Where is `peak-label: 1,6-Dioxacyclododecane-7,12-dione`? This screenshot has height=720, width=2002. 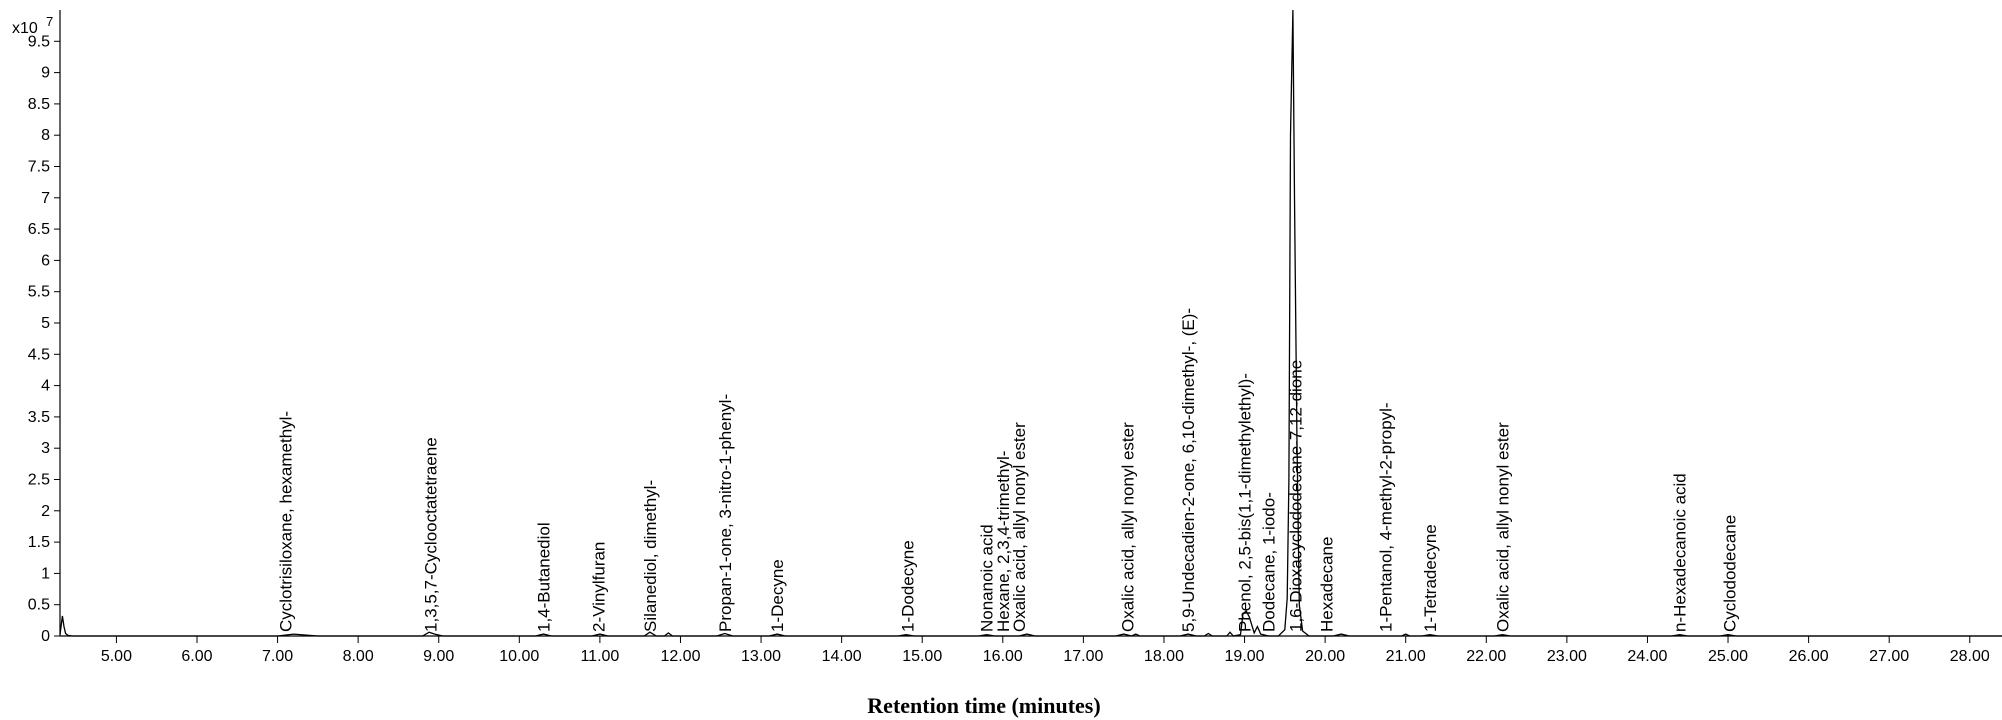 peak-label: 1,6-Dioxacyclododecane-7,12-dione is located at coordinates (1295, 496).